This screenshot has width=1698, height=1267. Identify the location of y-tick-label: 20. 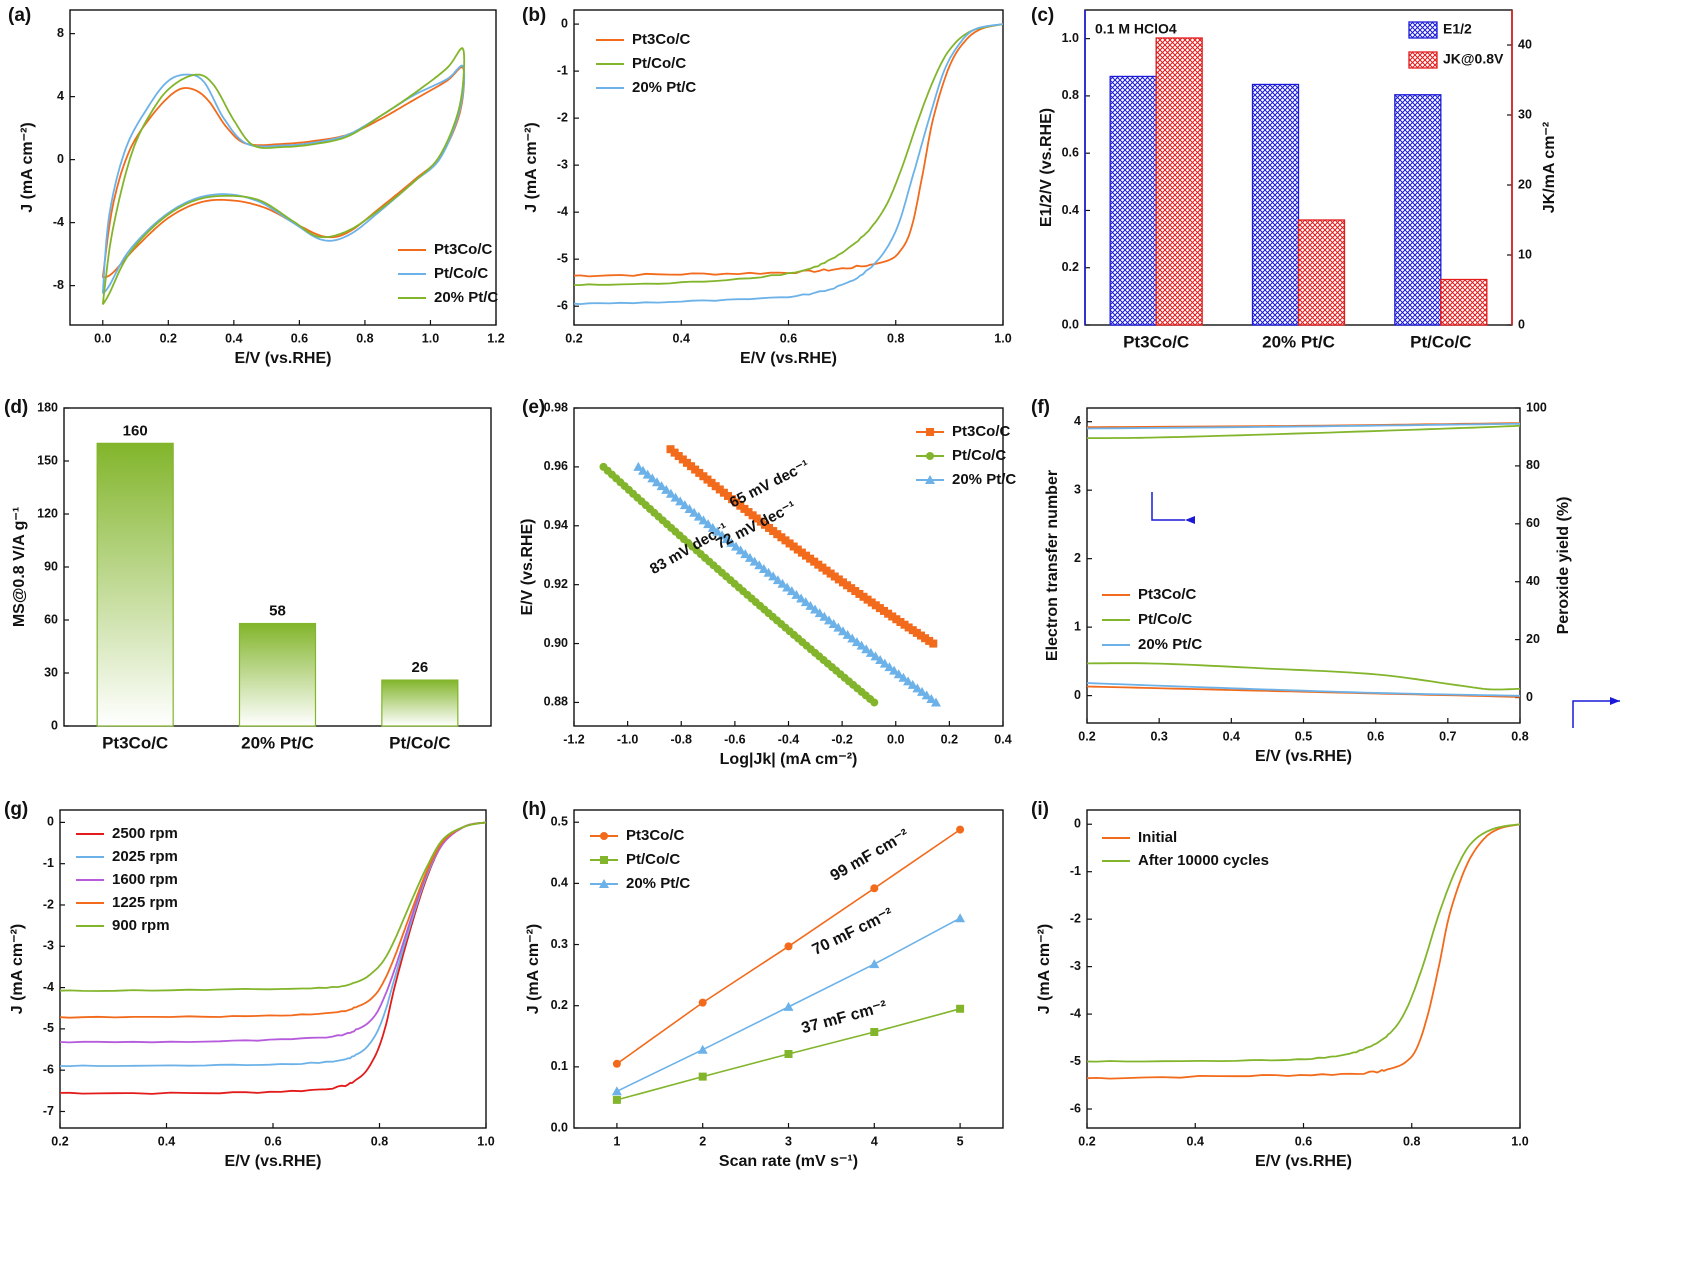
(1533, 639).